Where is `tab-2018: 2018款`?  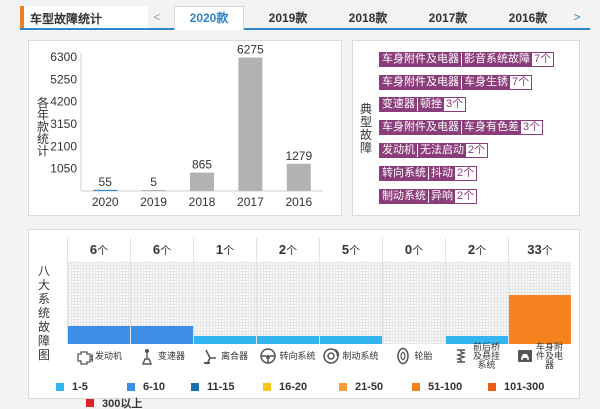
tab-2018: 2018款 is located at coordinates (368, 18).